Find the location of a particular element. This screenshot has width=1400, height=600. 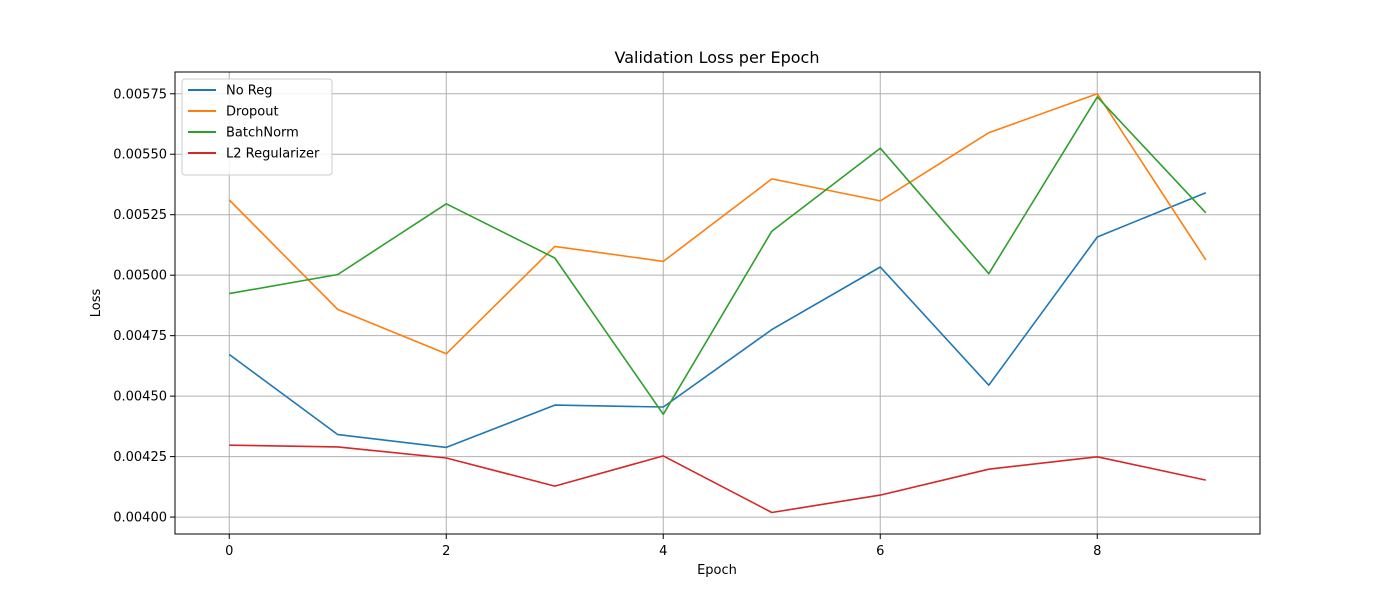

x-tick-label: 2 is located at coordinates (446, 551).